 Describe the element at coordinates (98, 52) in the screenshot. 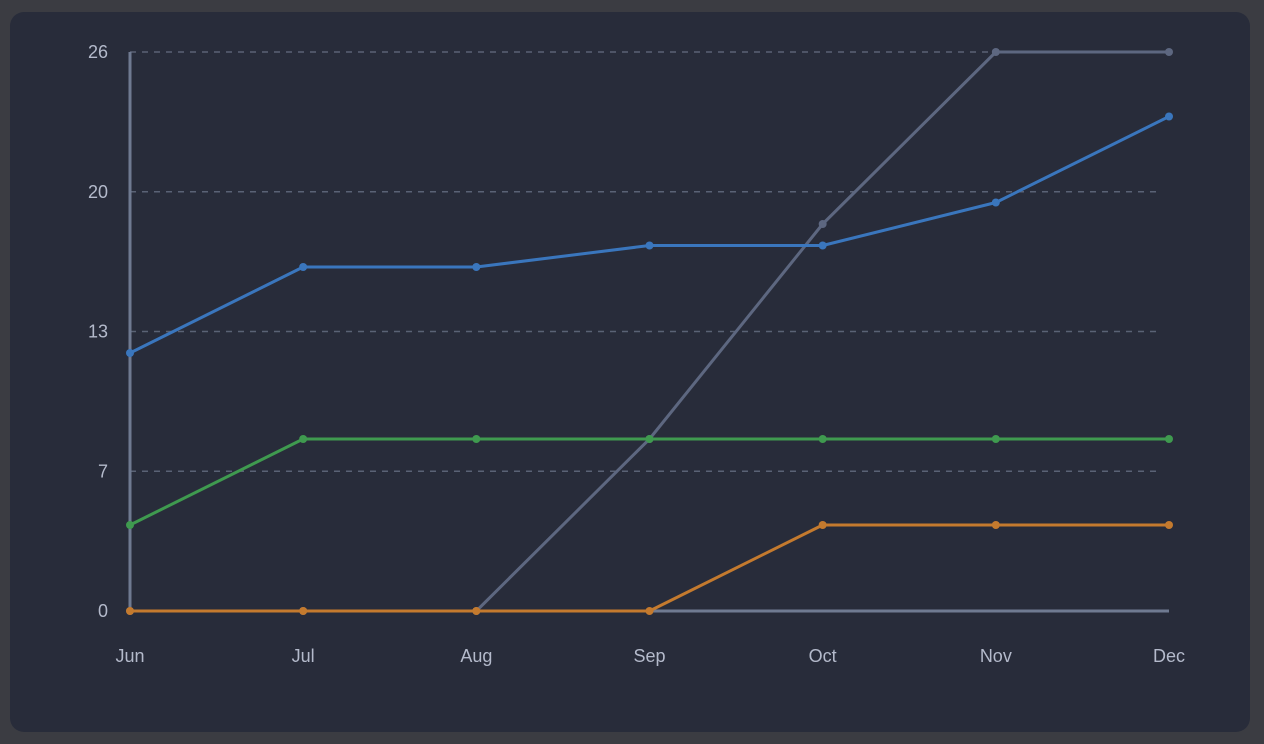

I see `y-tick-label: 26` at that location.